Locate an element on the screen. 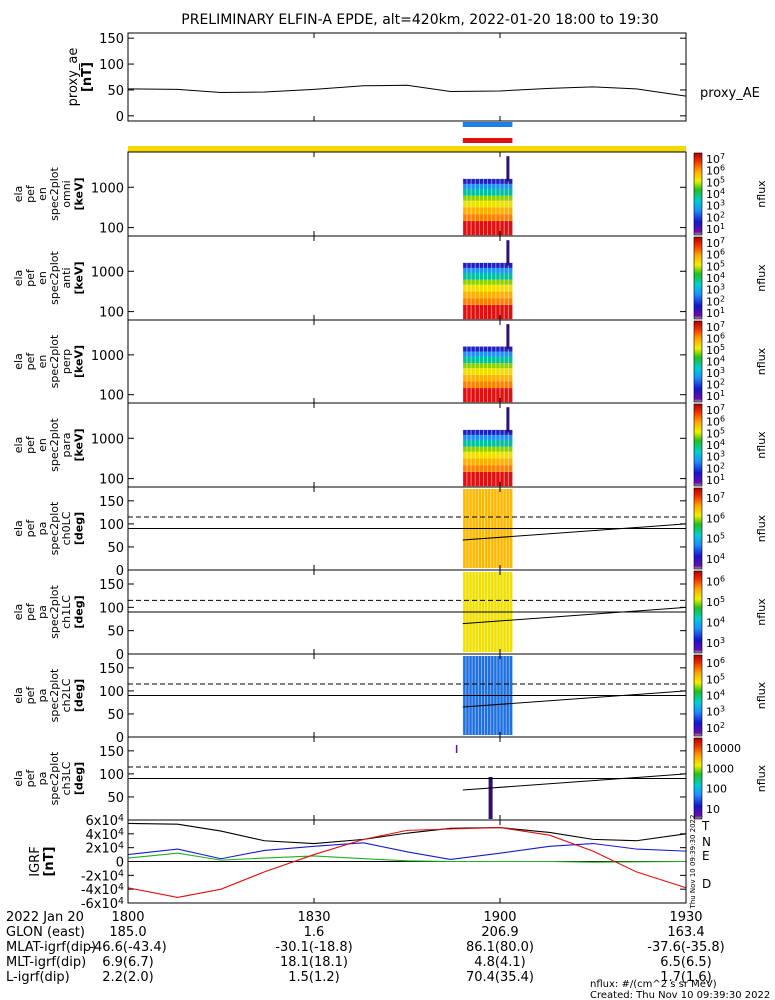  proxy-ae-tick-label: 0 is located at coordinates (120, 117).